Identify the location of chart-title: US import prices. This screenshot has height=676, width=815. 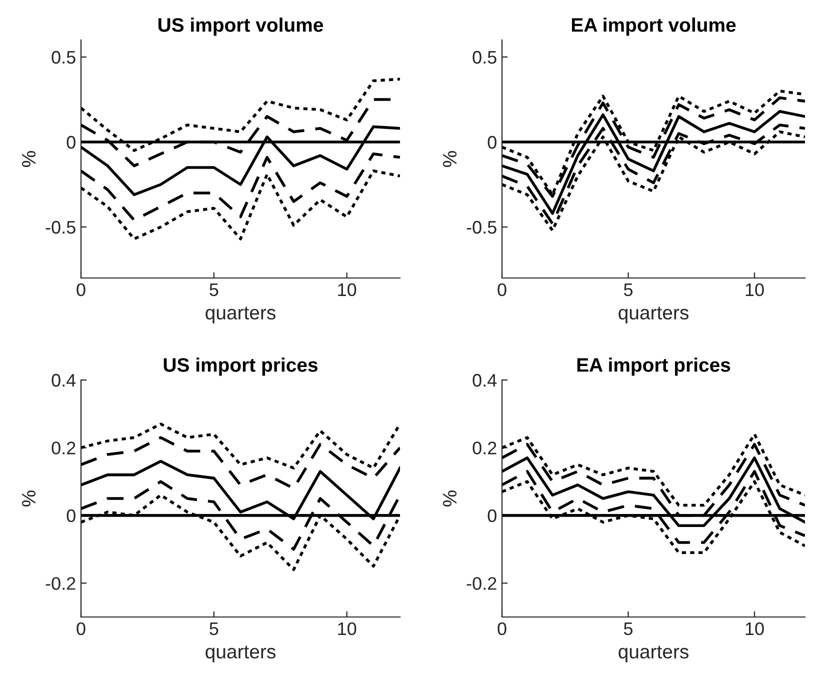
(241, 367).